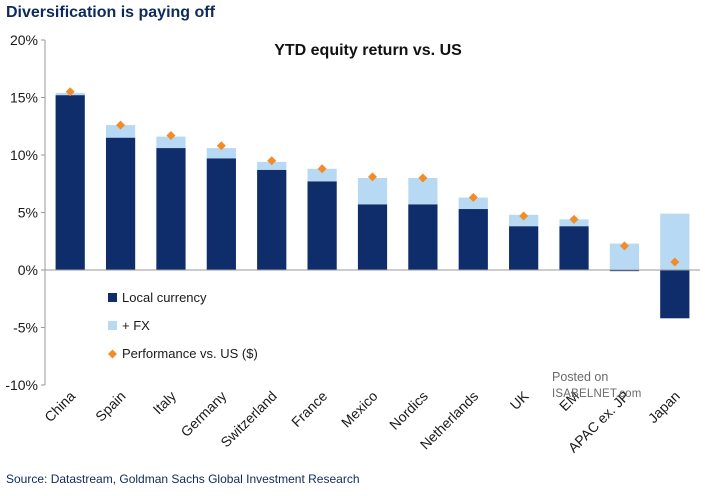 Image resolution: width=707 pixels, height=496 pixels. Describe the element at coordinates (164, 402) in the screenshot. I see `x-tick-label: Italy` at that location.